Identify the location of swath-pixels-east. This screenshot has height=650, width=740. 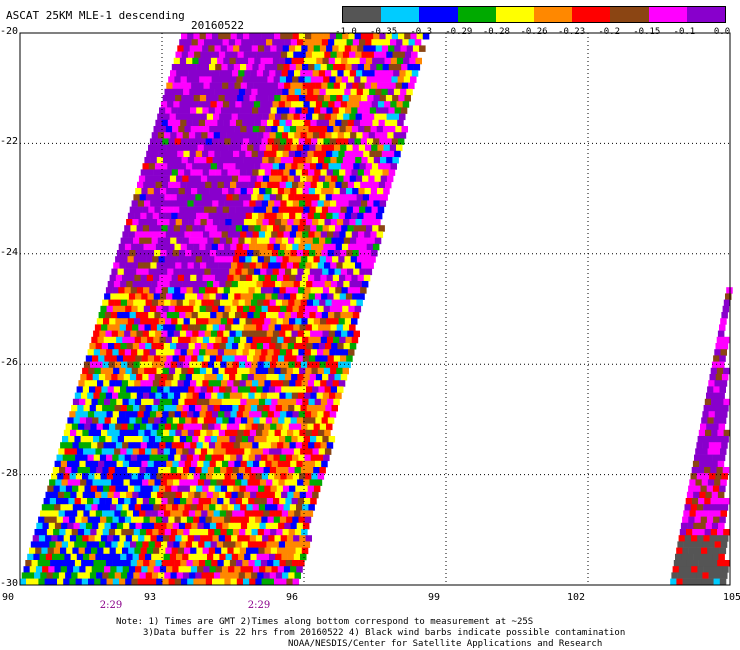
(701, 436).